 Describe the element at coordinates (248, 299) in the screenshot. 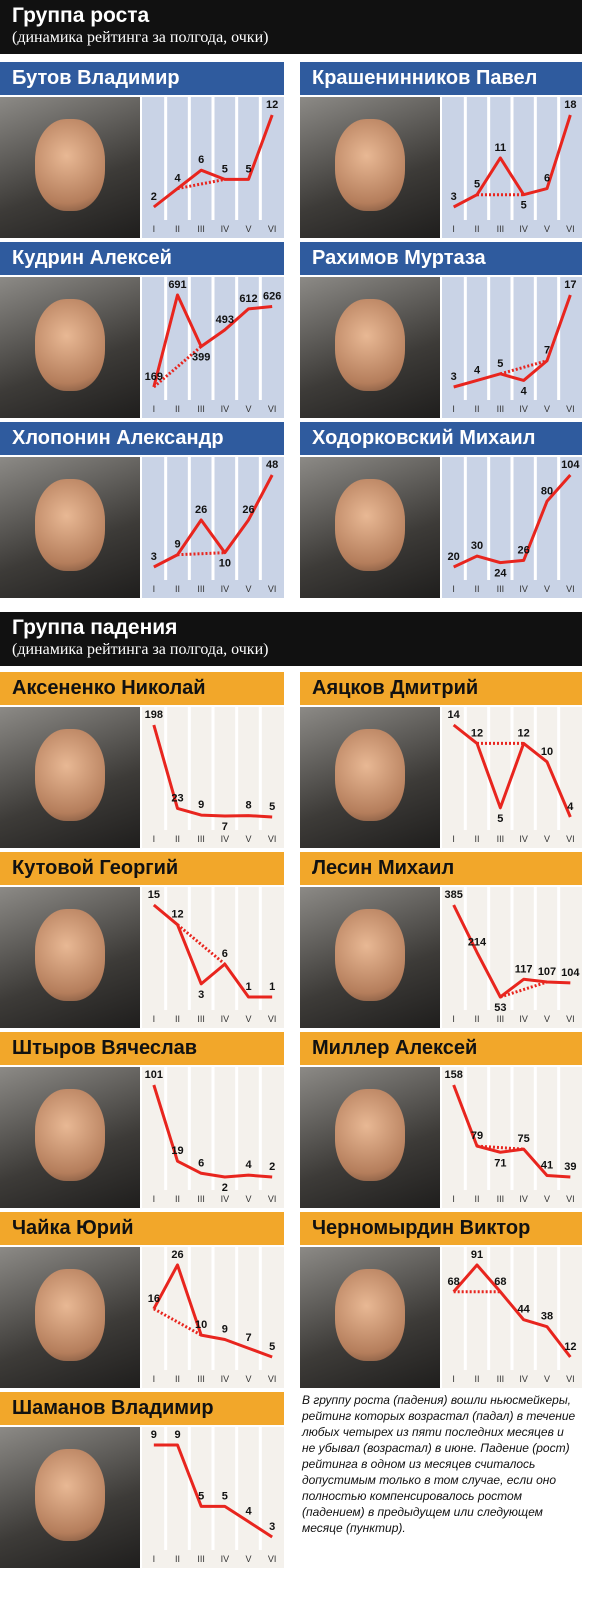

I see `data-label: 612` at that location.